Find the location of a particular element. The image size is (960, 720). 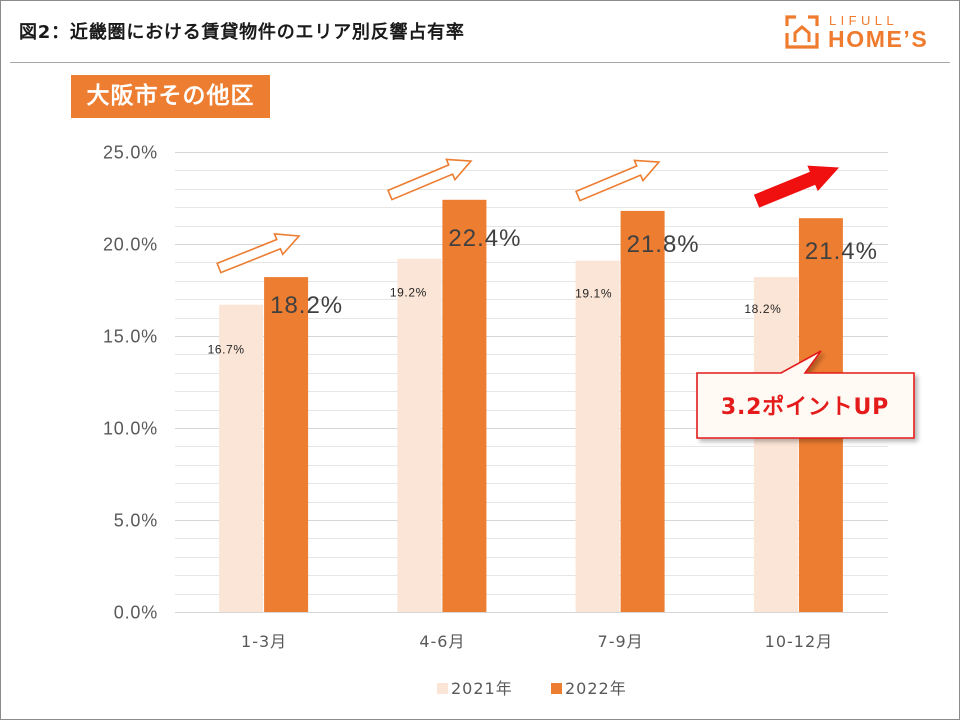

data-labels: 16.7% 19.2% 19.1% 18.2% 18.2% 22.4% 21.8% 21.4% is located at coordinates (543, 291).